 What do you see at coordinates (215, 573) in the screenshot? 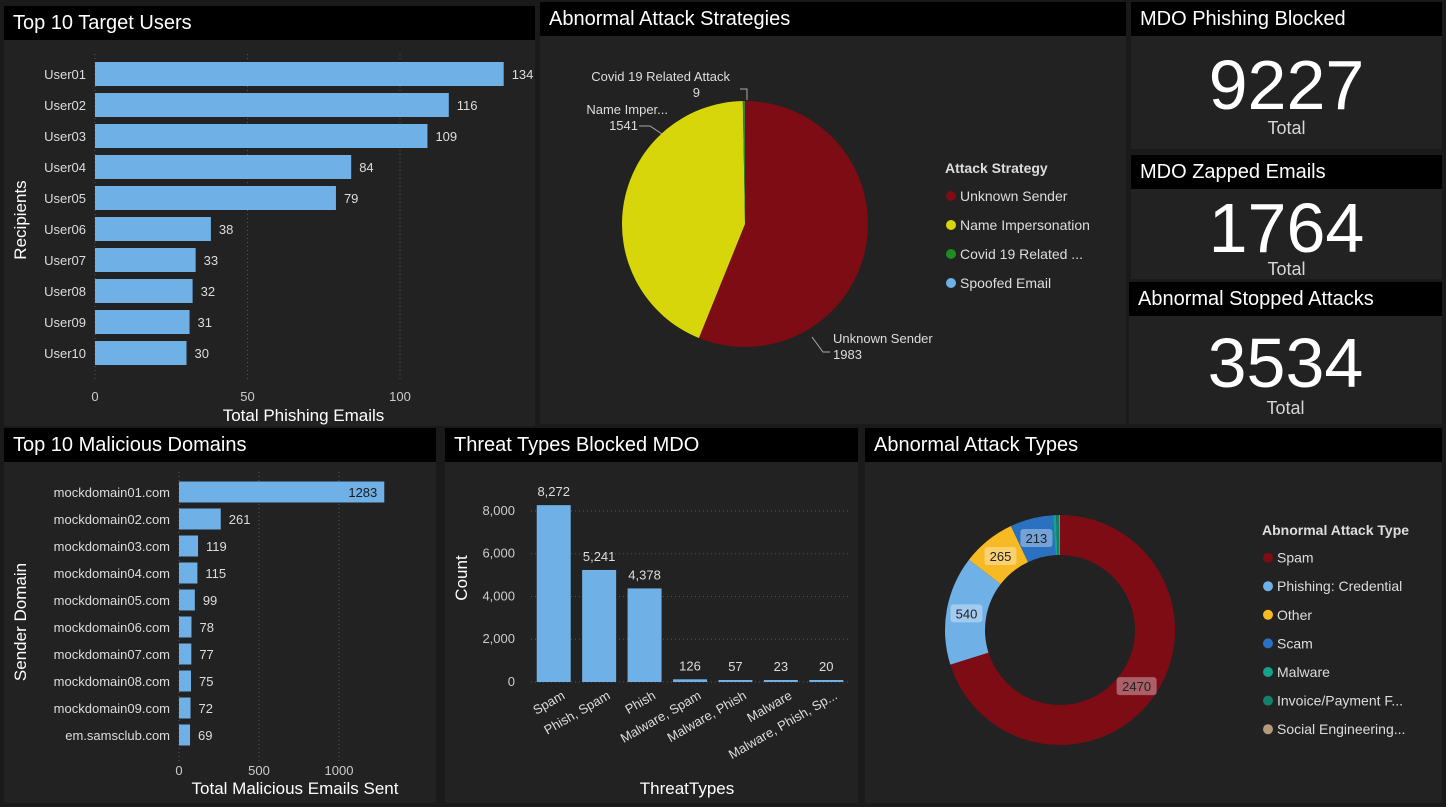
I see `data-label: 115` at bounding box center [215, 573].